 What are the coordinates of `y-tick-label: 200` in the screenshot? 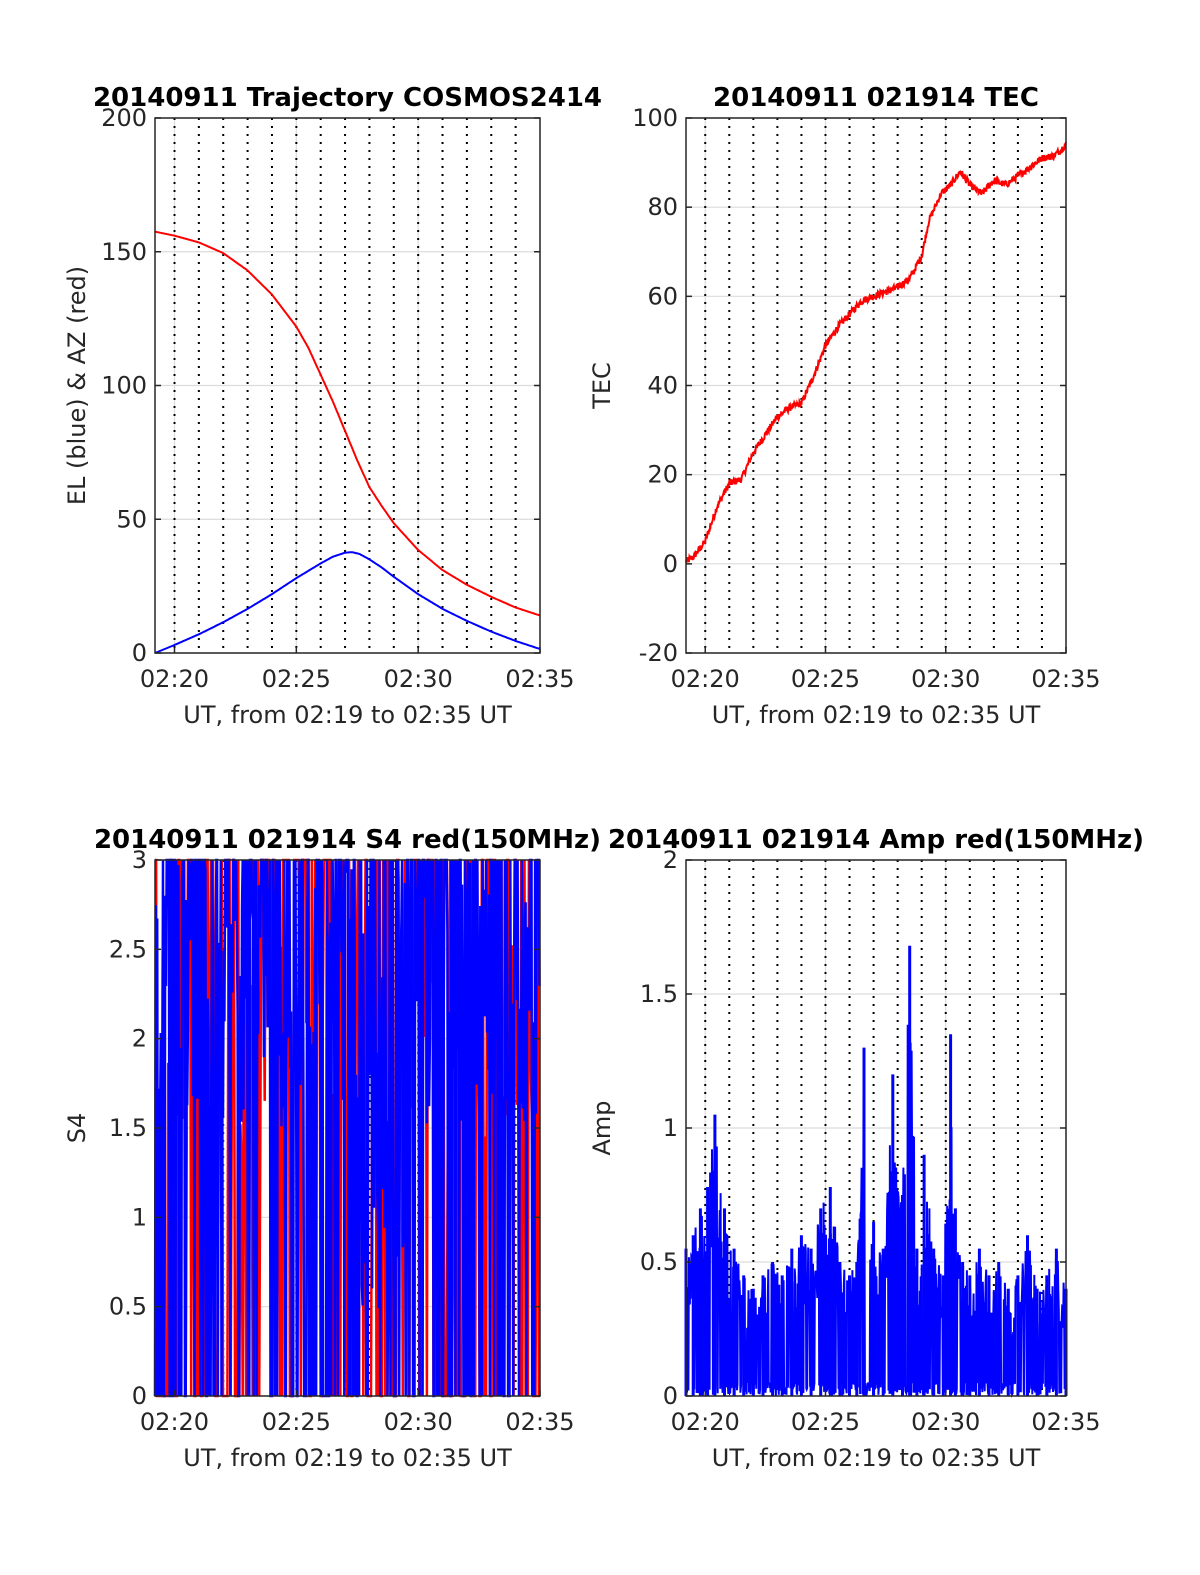 It's located at (124, 118).